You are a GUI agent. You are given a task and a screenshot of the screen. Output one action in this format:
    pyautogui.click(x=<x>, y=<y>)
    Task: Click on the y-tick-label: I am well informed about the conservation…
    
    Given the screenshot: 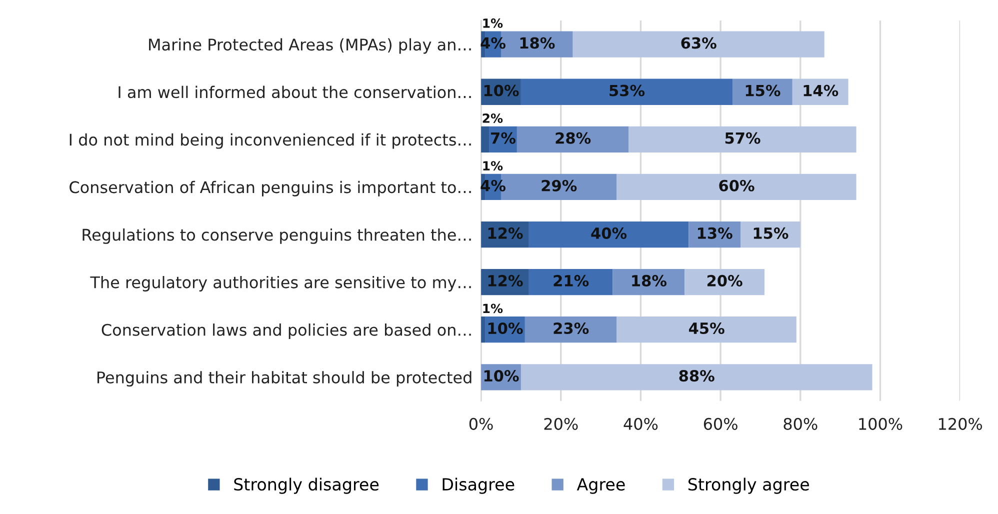 What is the action you would take?
    pyautogui.click(x=294, y=92)
    